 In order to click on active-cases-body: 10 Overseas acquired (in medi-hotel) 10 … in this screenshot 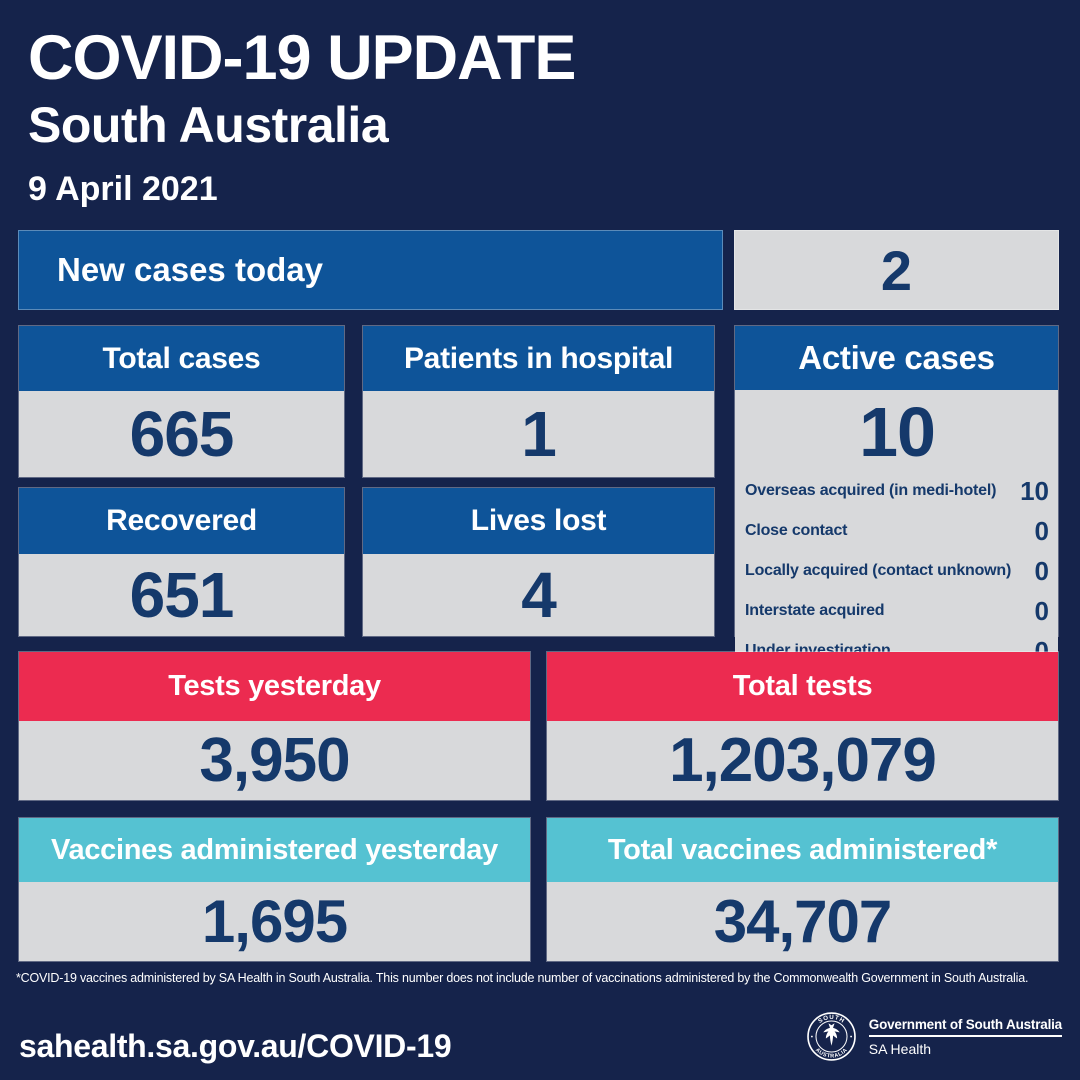, I will do `click(896, 534)`.